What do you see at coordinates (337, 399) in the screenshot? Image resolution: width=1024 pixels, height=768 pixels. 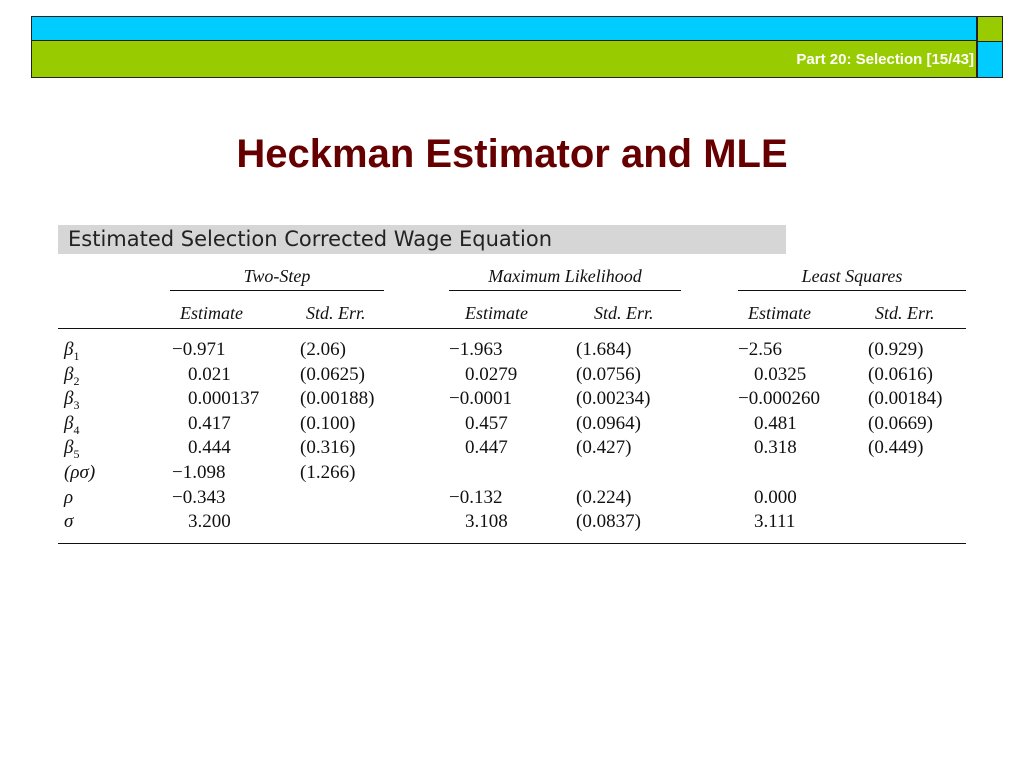 I see `cell-two-step-stderr: (0.00188)` at bounding box center [337, 399].